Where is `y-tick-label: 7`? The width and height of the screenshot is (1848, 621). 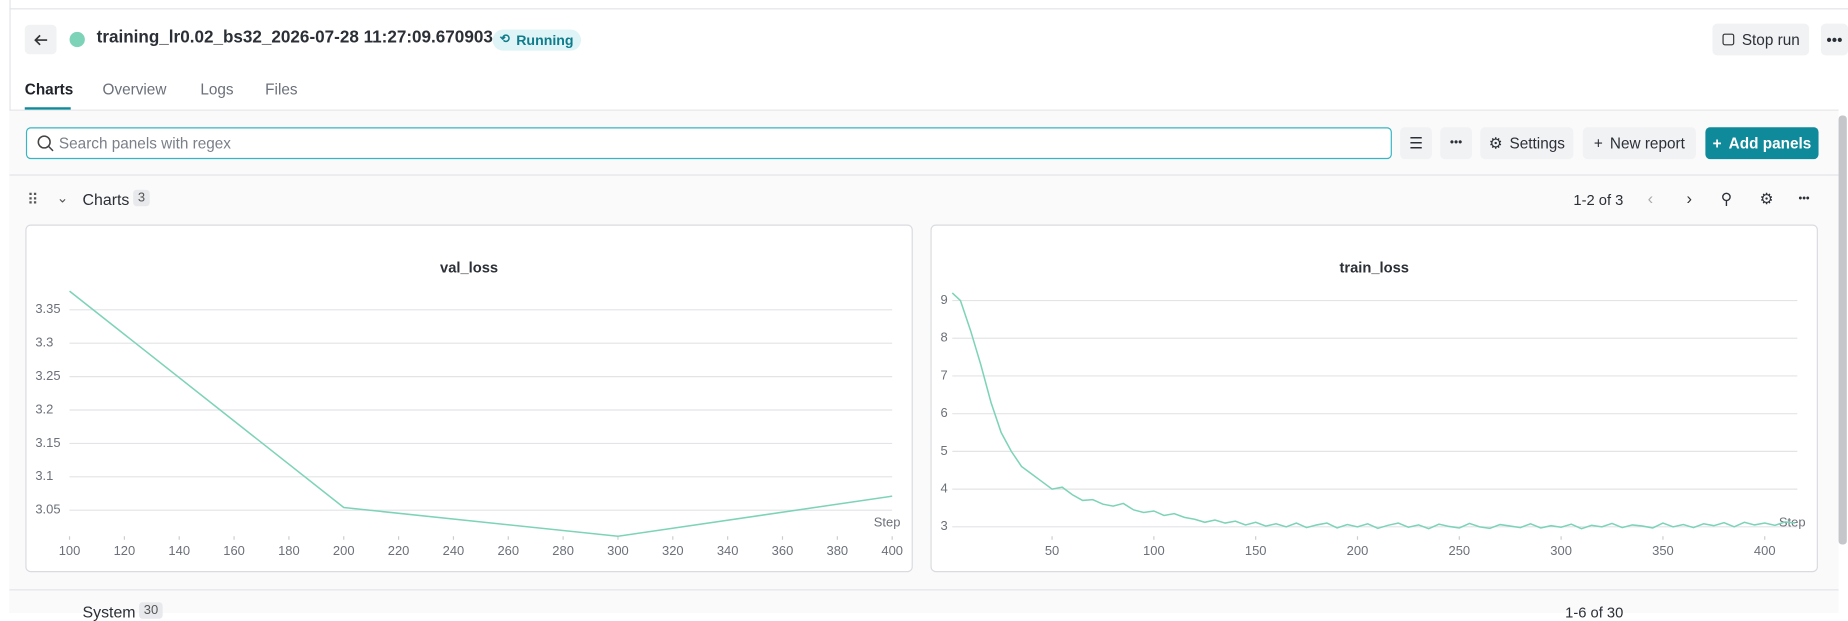
y-tick-label: 7 is located at coordinates (943, 374).